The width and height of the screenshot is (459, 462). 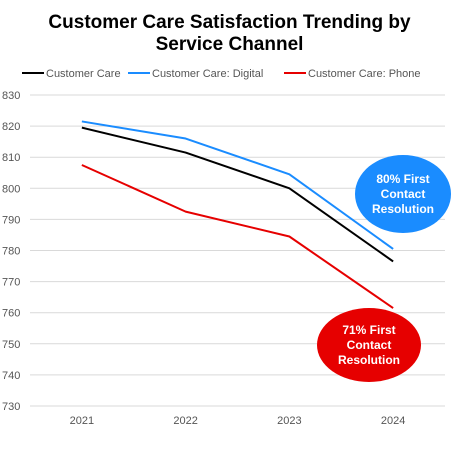 What do you see at coordinates (289, 421) in the screenshot?
I see `x-tick-label: 2023` at bounding box center [289, 421].